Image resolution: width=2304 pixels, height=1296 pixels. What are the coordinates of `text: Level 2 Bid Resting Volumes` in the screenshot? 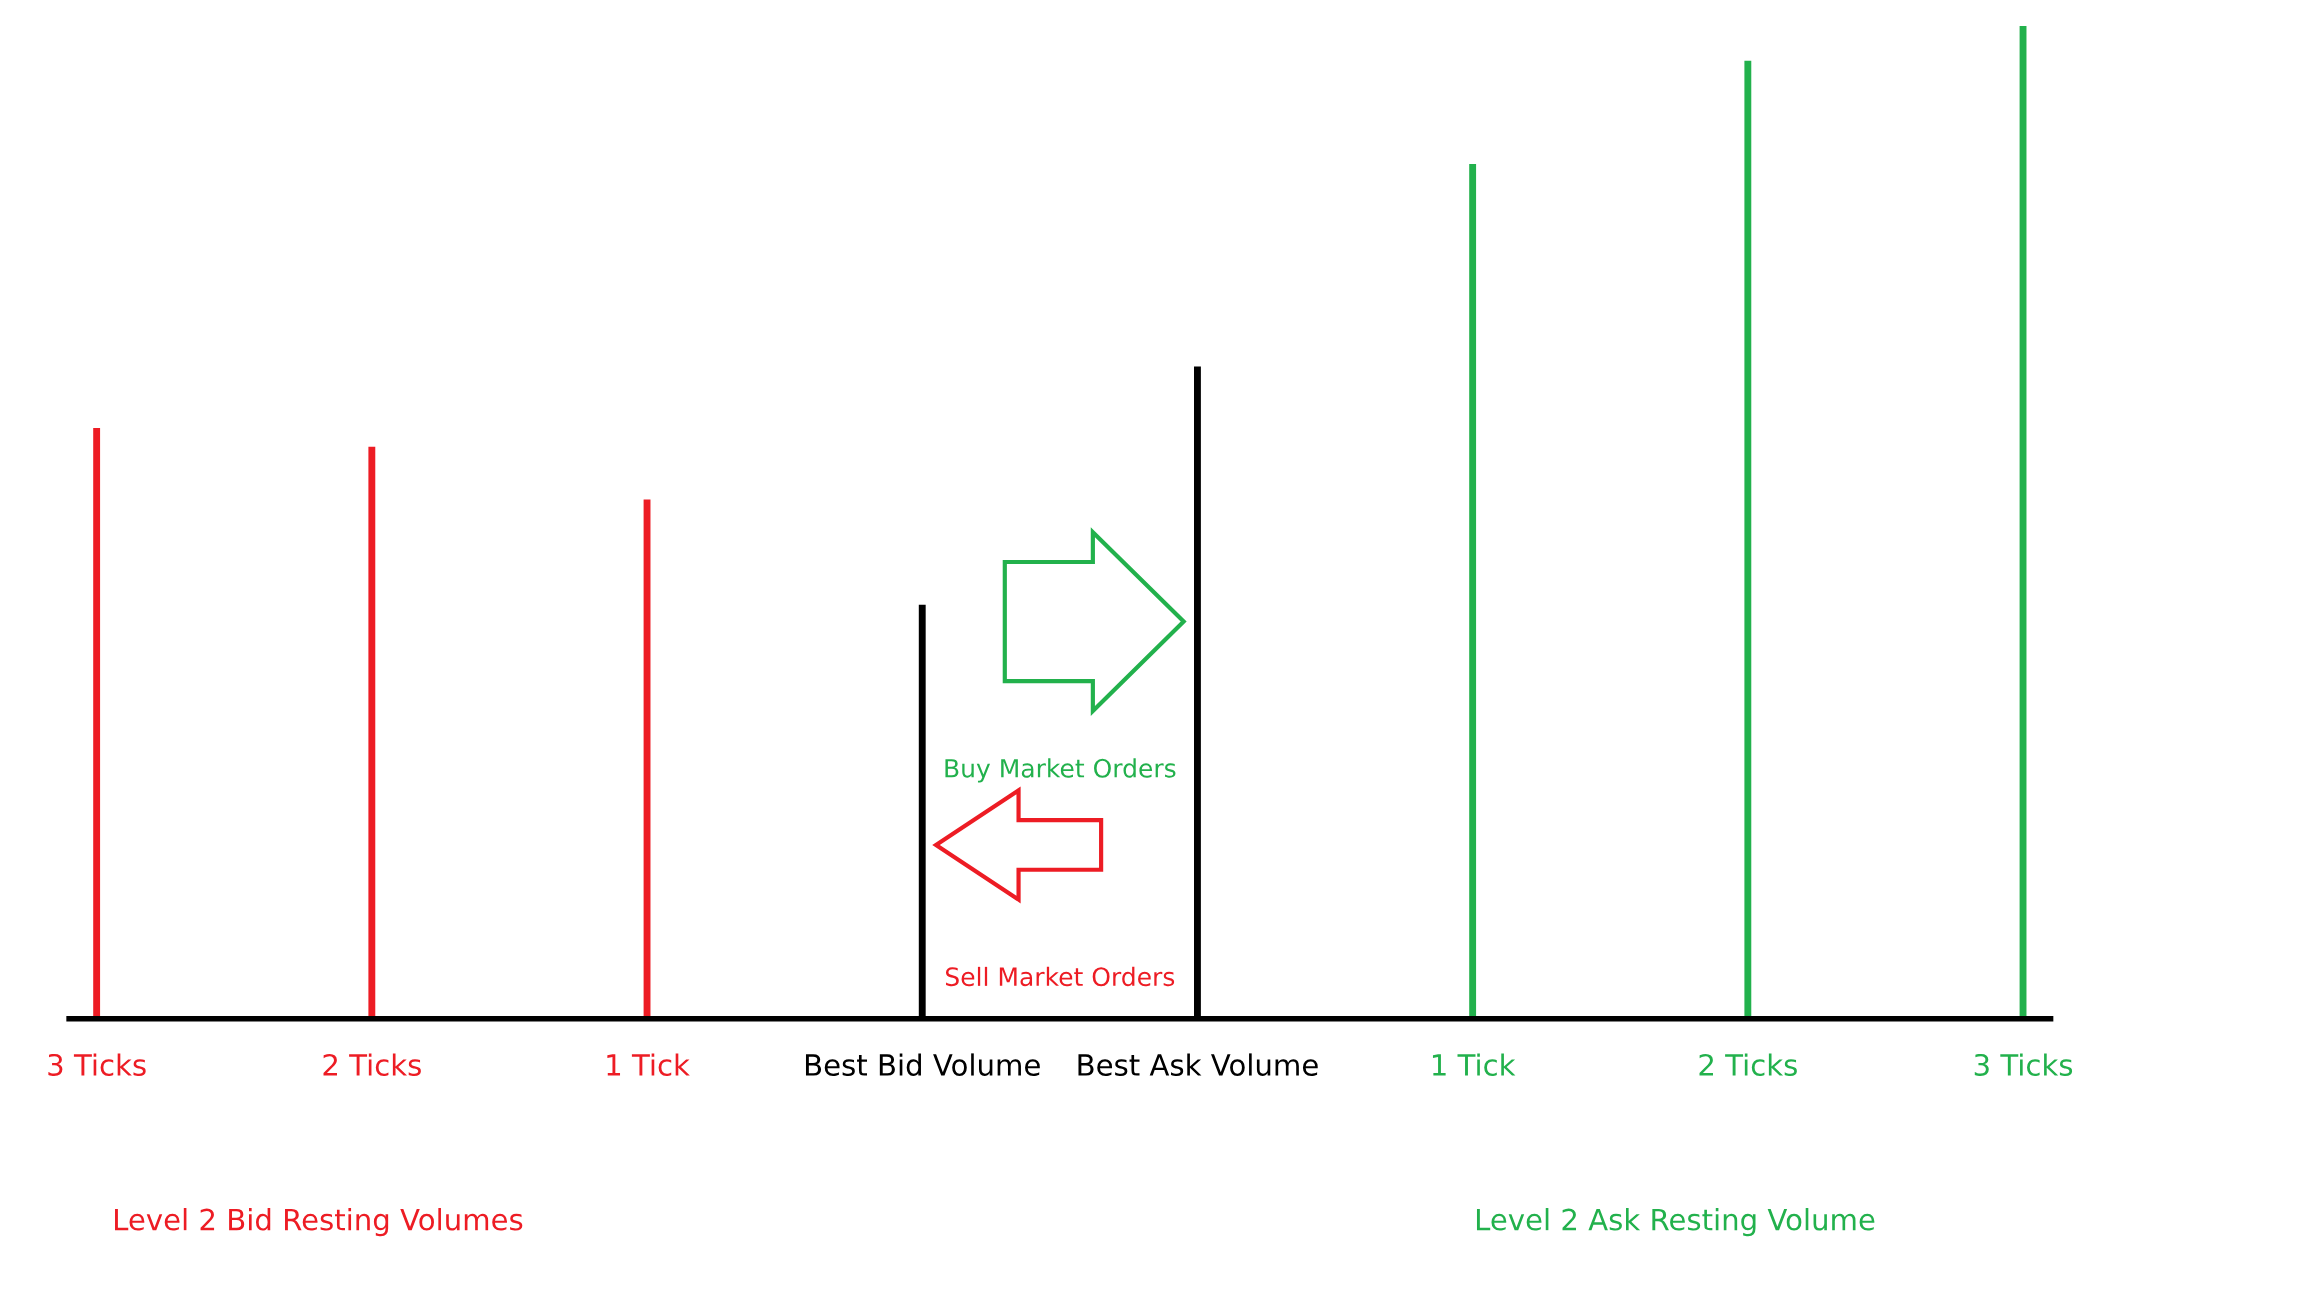 It's located at (319, 1222).